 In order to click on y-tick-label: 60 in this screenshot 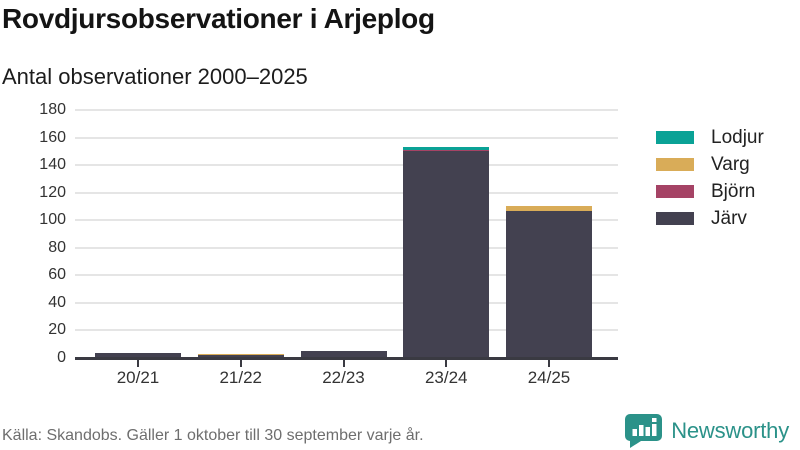, I will do `click(57, 275)`.